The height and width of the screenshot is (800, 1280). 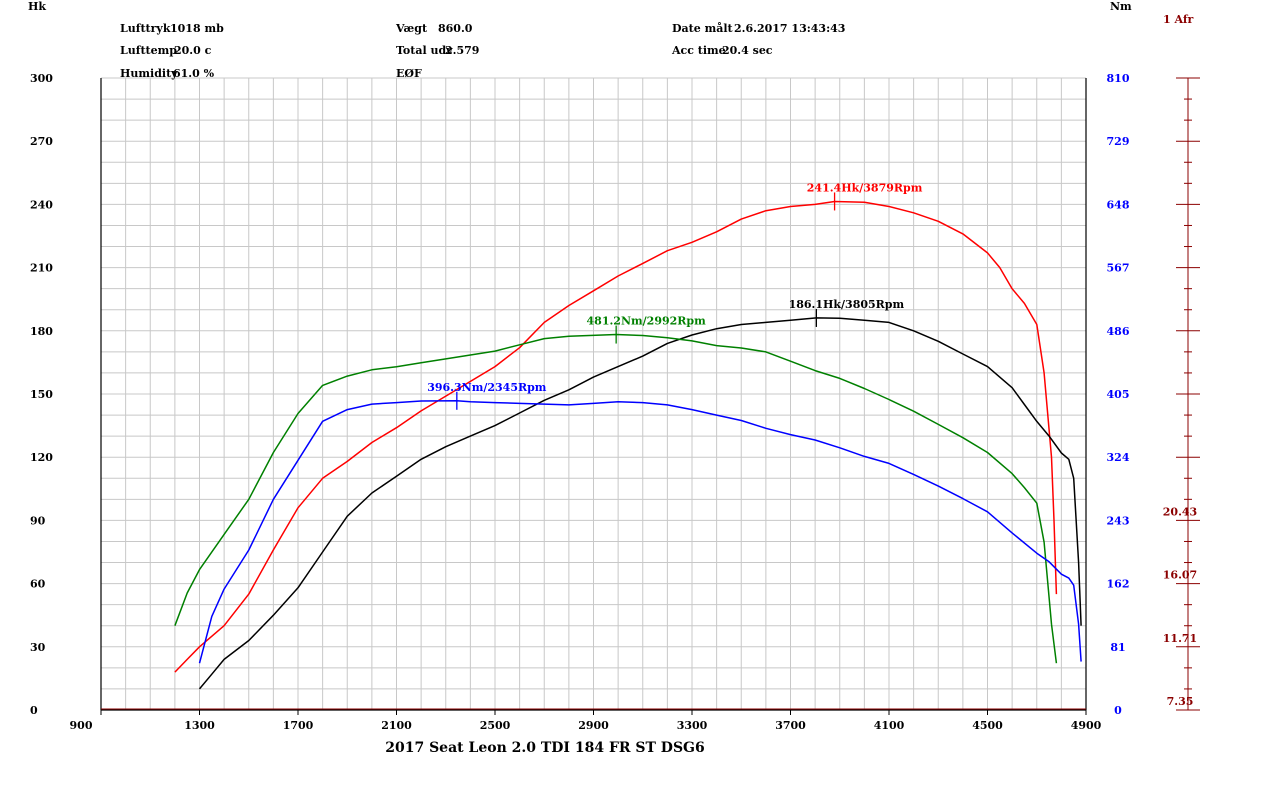 I want to click on acc-time-value: 20.4 sec, so click(x=747, y=50).